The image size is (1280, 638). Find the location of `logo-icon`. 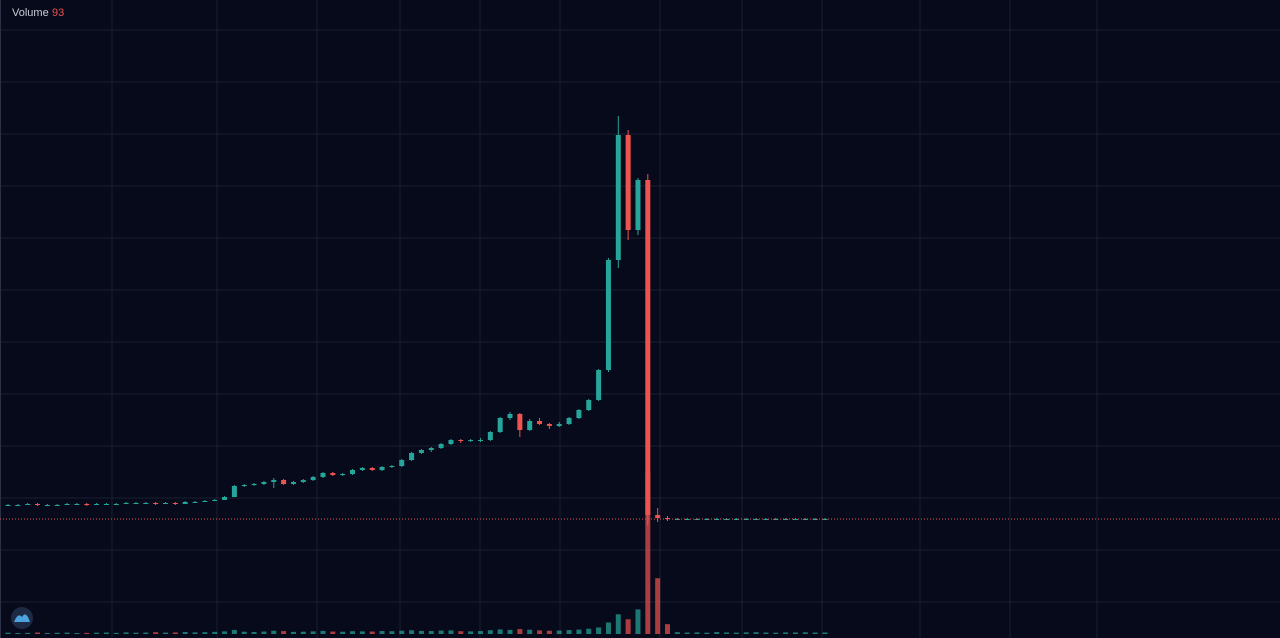

logo-icon is located at coordinates (22, 618).